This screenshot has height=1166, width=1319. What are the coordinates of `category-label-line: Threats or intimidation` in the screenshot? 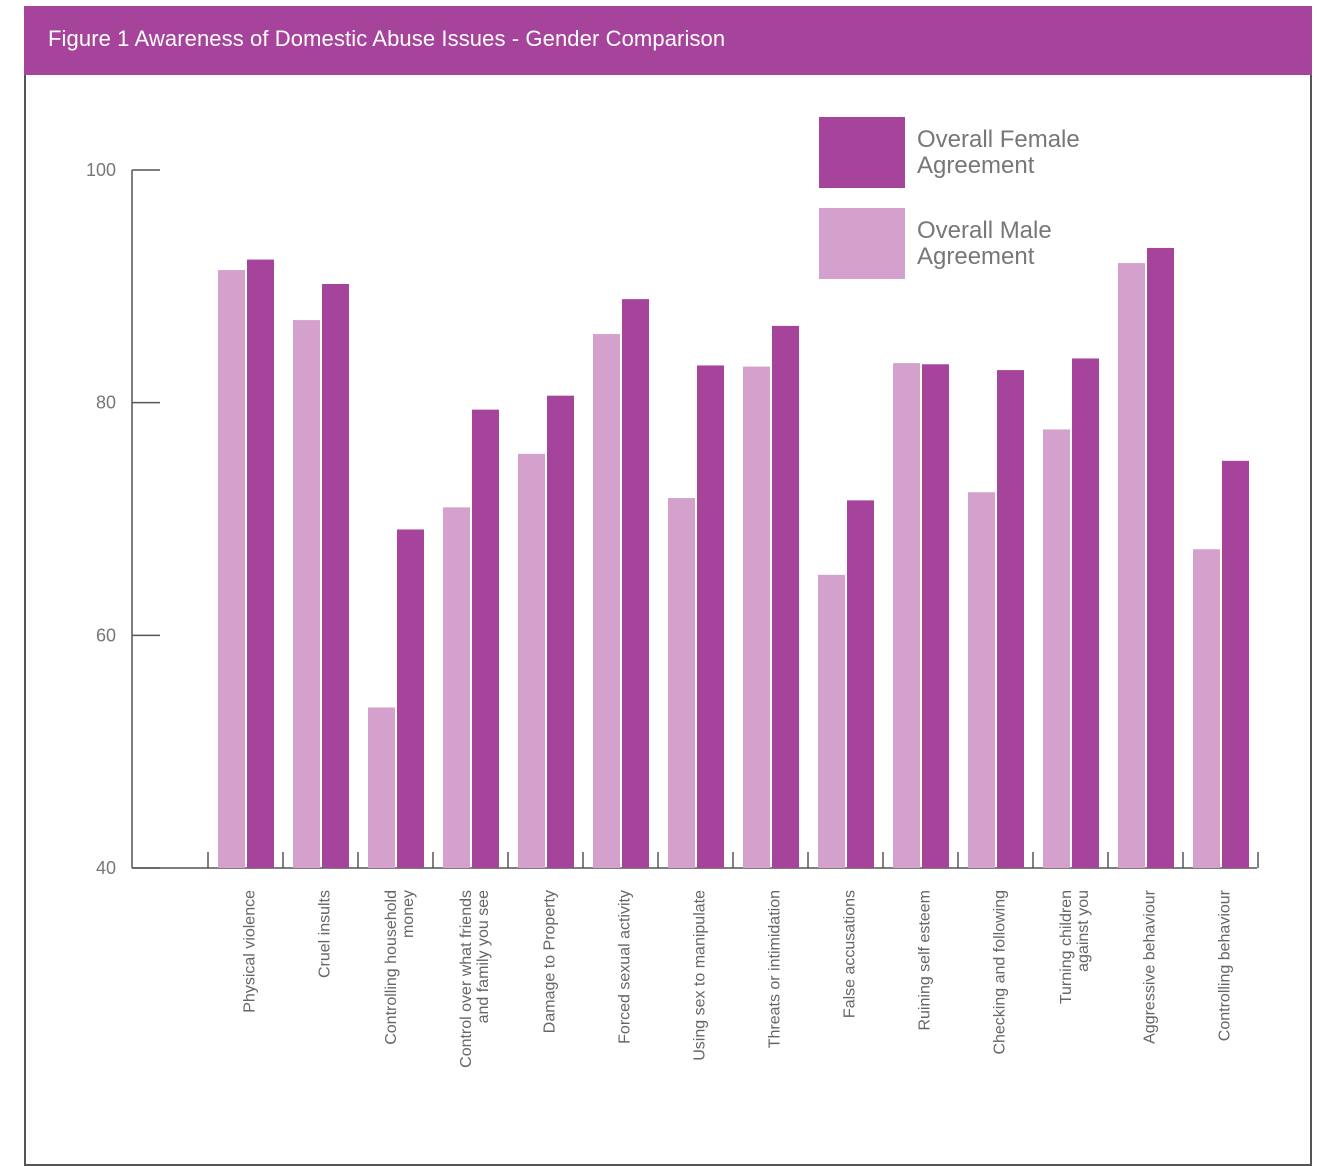 It's located at (775, 969).